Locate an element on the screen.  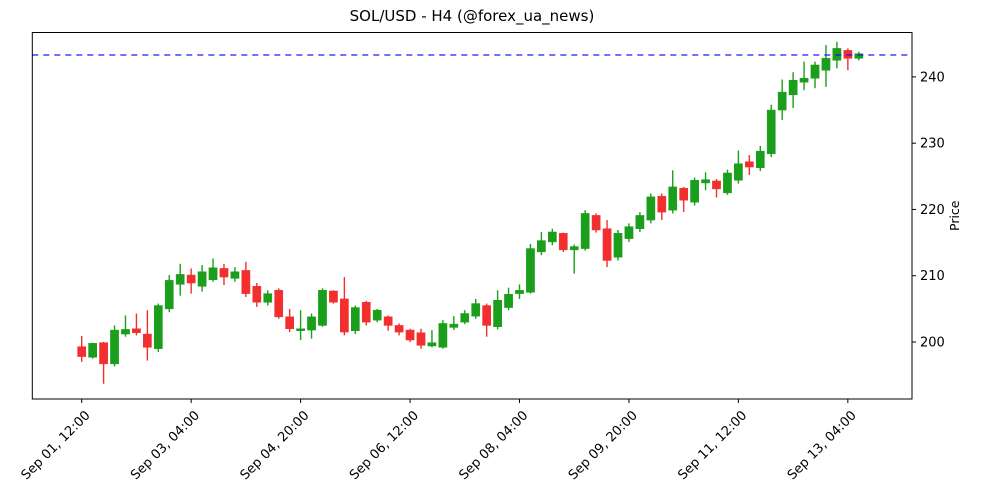
x-tick-label: Sep 06, 12:00 is located at coordinates (384, 445).